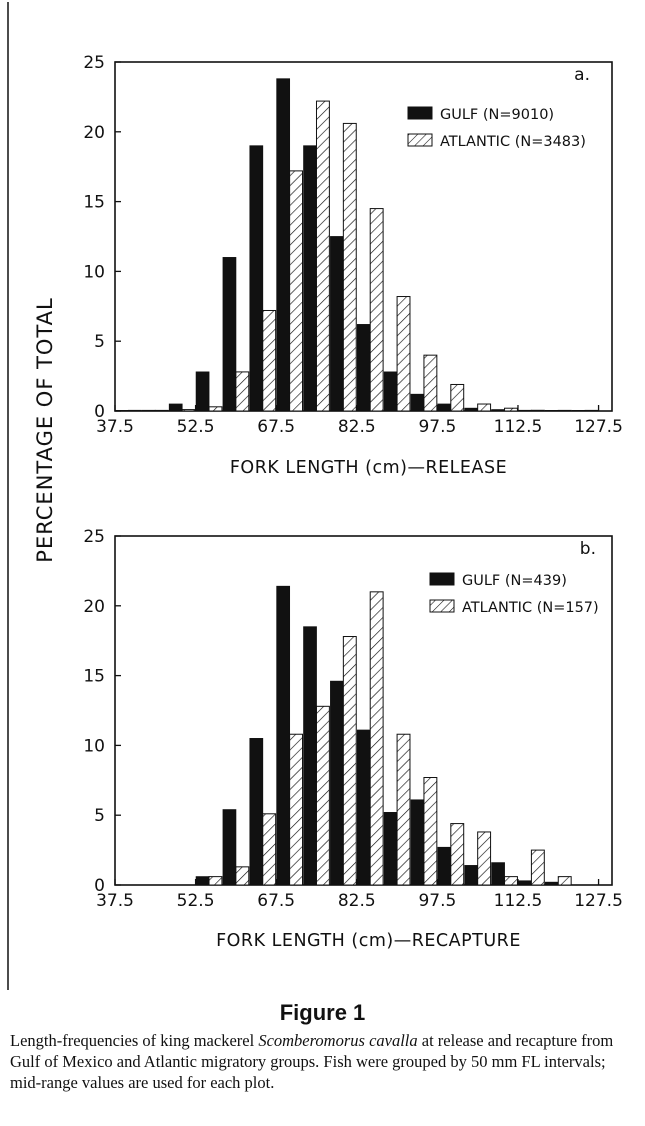 This screenshot has height=1126, width=645. Describe the element at coordinates (513, 142) in the screenshot. I see `legend-label-atlantic: ATLANTIC (N=3483)` at that location.